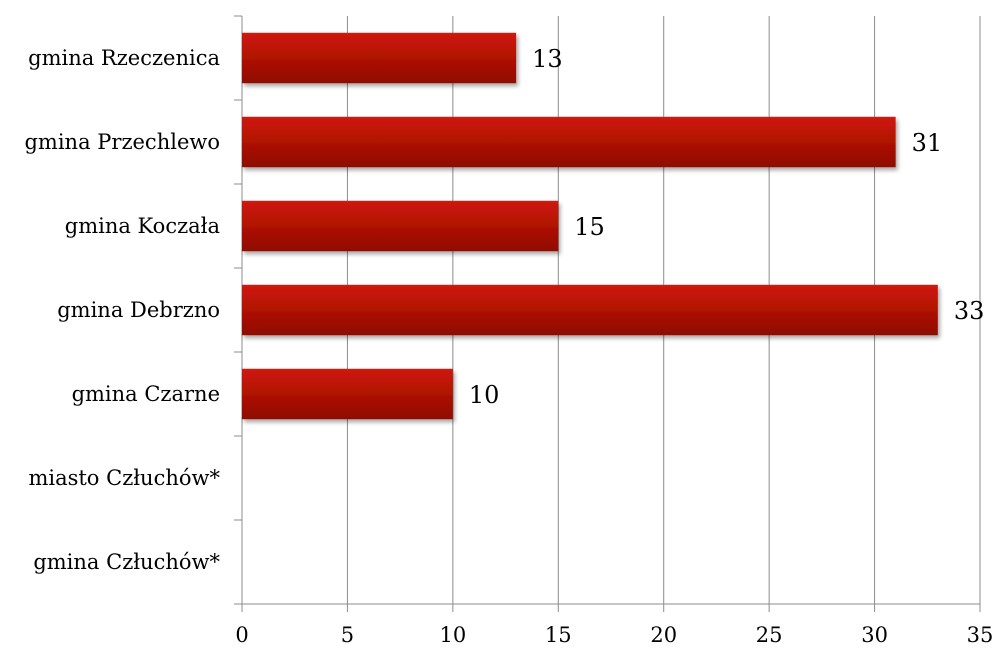 The width and height of the screenshot is (998, 653). Describe the element at coordinates (663, 635) in the screenshot. I see `x-tick-label: 20` at that location.